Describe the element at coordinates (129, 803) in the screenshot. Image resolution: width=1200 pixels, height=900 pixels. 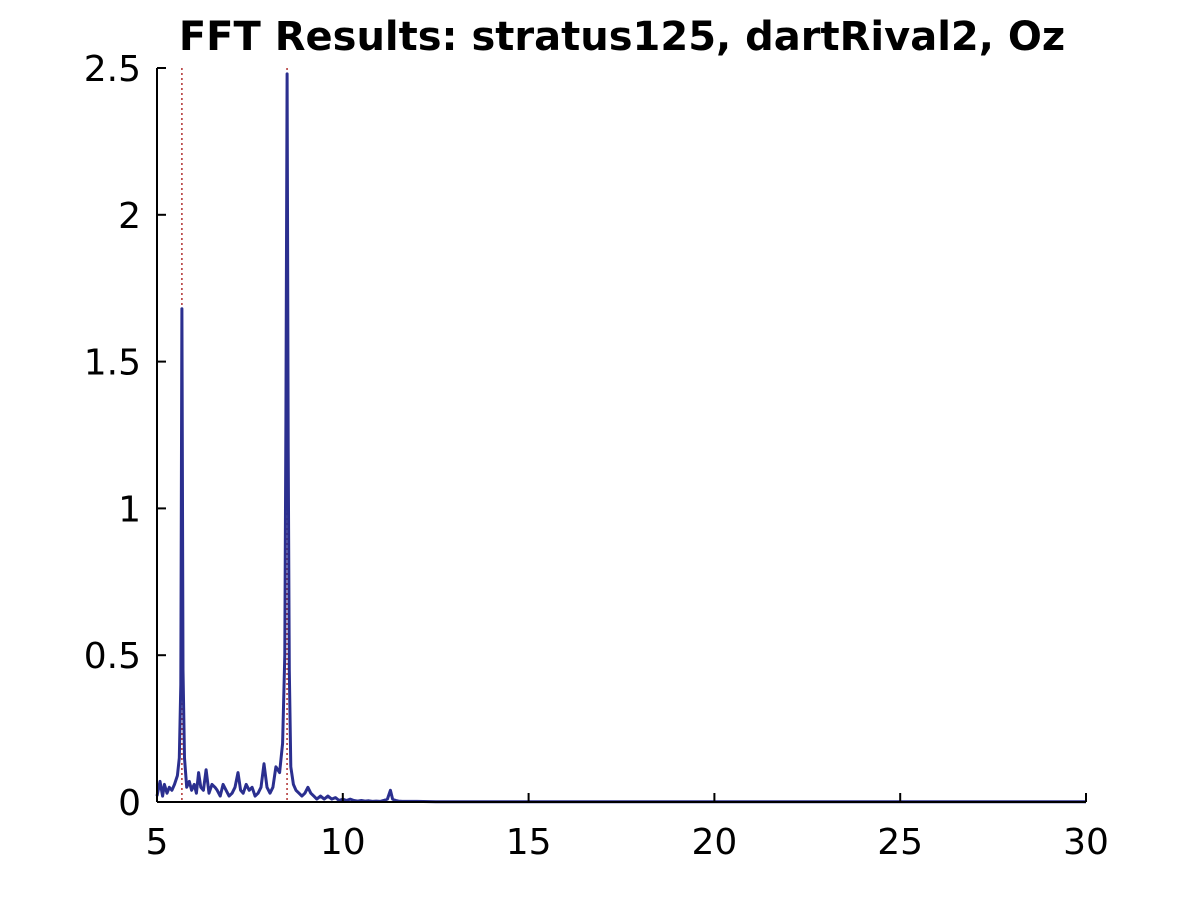
I see `y-tick-label: 0` at that location.